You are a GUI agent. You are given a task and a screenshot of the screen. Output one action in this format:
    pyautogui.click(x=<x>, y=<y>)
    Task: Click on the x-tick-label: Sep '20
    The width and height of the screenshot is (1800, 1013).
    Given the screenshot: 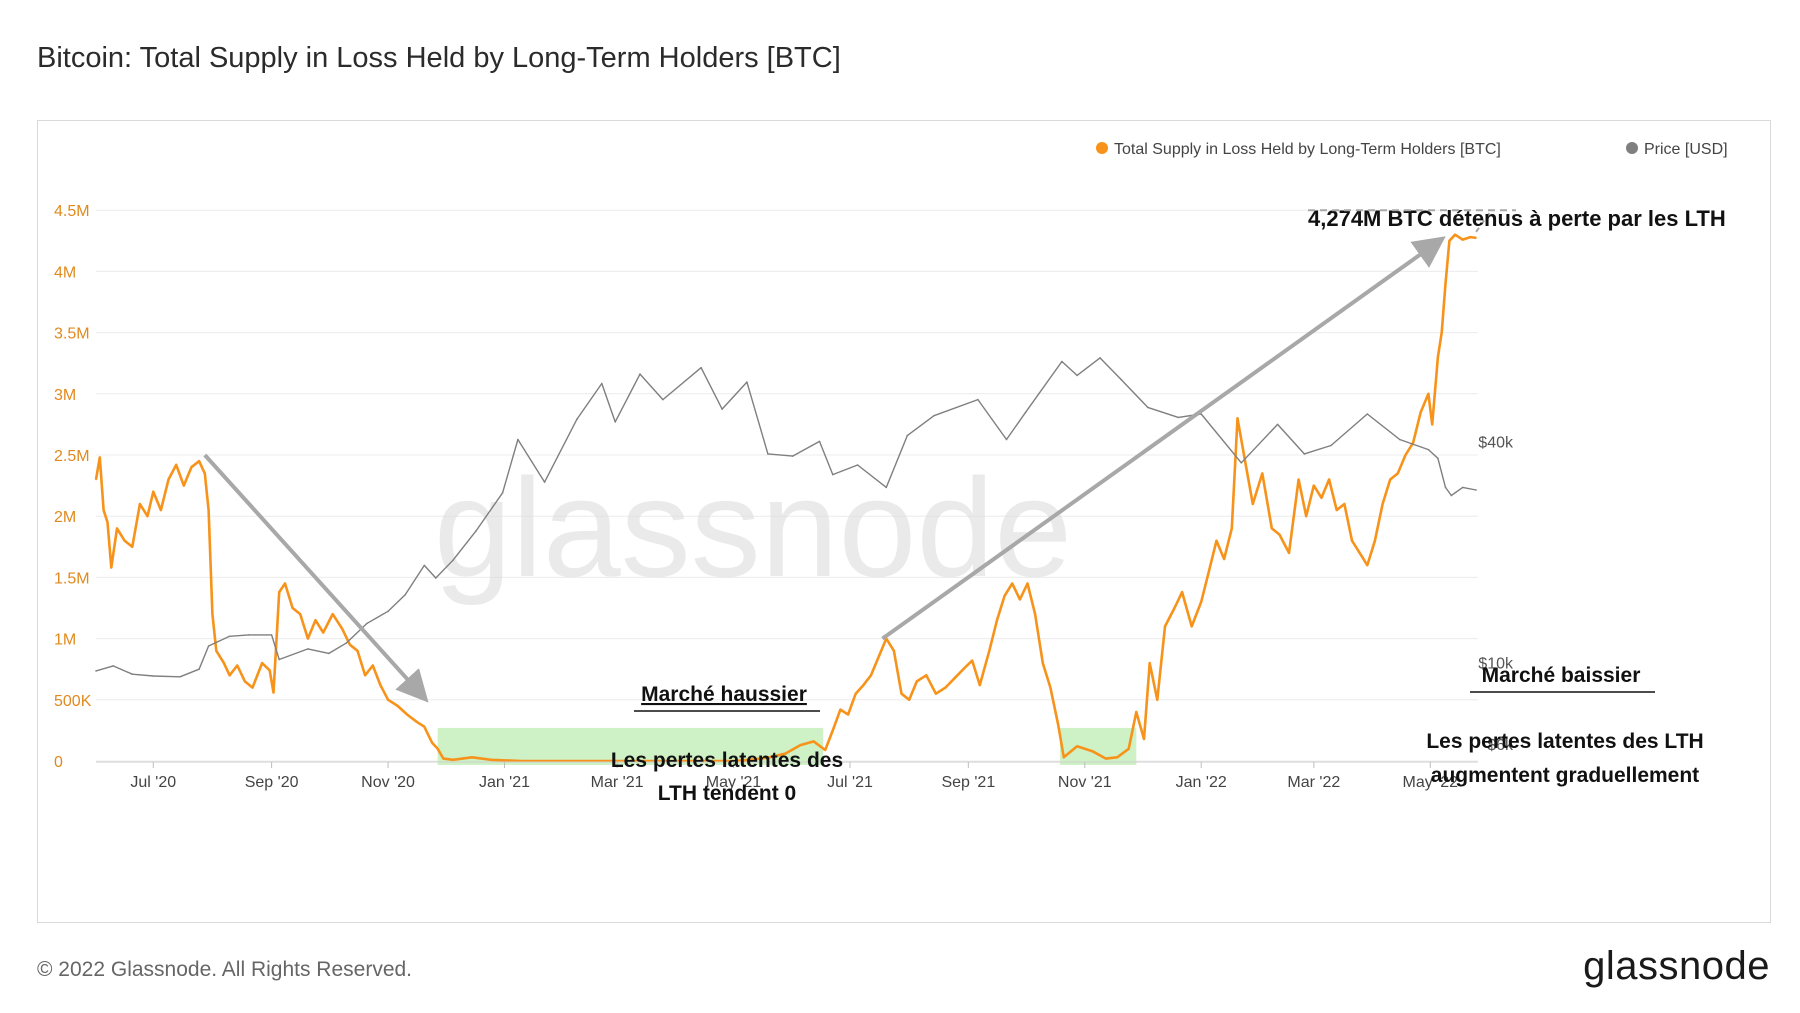 What is the action you would take?
    pyautogui.click(x=272, y=782)
    